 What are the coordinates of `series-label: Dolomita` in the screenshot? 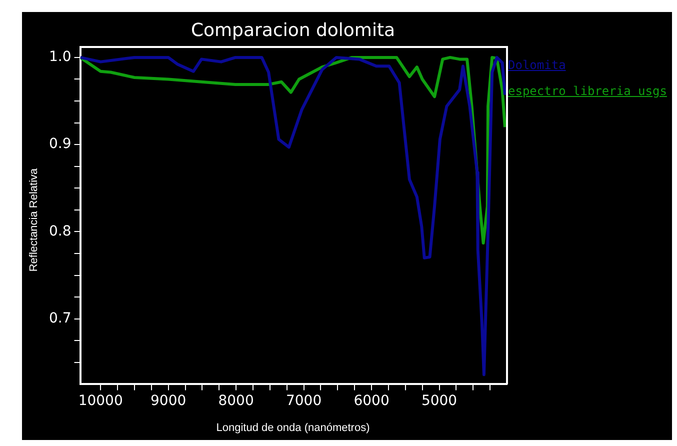 It's located at (537, 65).